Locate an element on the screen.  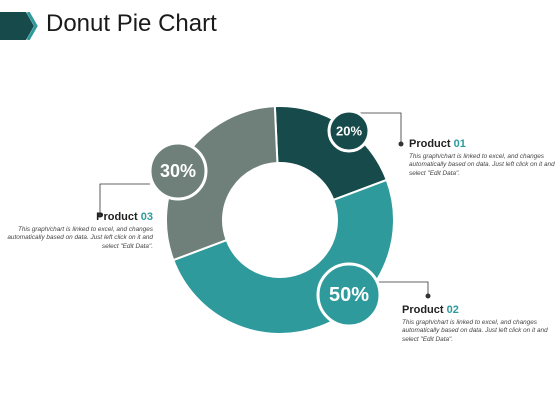
percent-label: 30% is located at coordinates (178, 171).